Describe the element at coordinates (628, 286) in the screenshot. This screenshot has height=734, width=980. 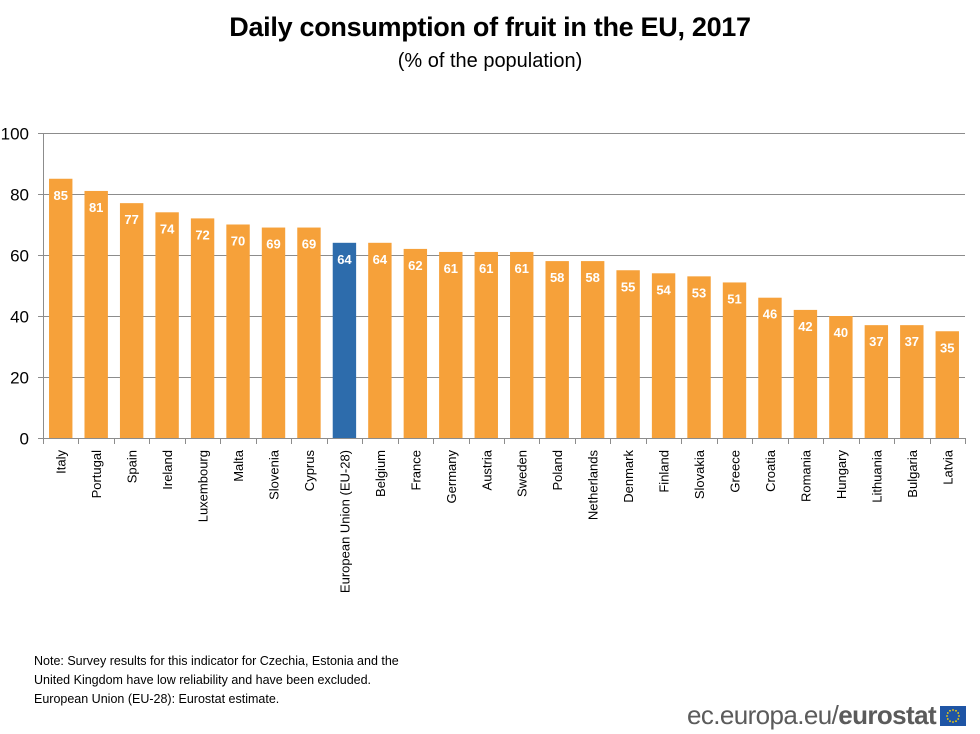
I see `data-label: 55` at that location.